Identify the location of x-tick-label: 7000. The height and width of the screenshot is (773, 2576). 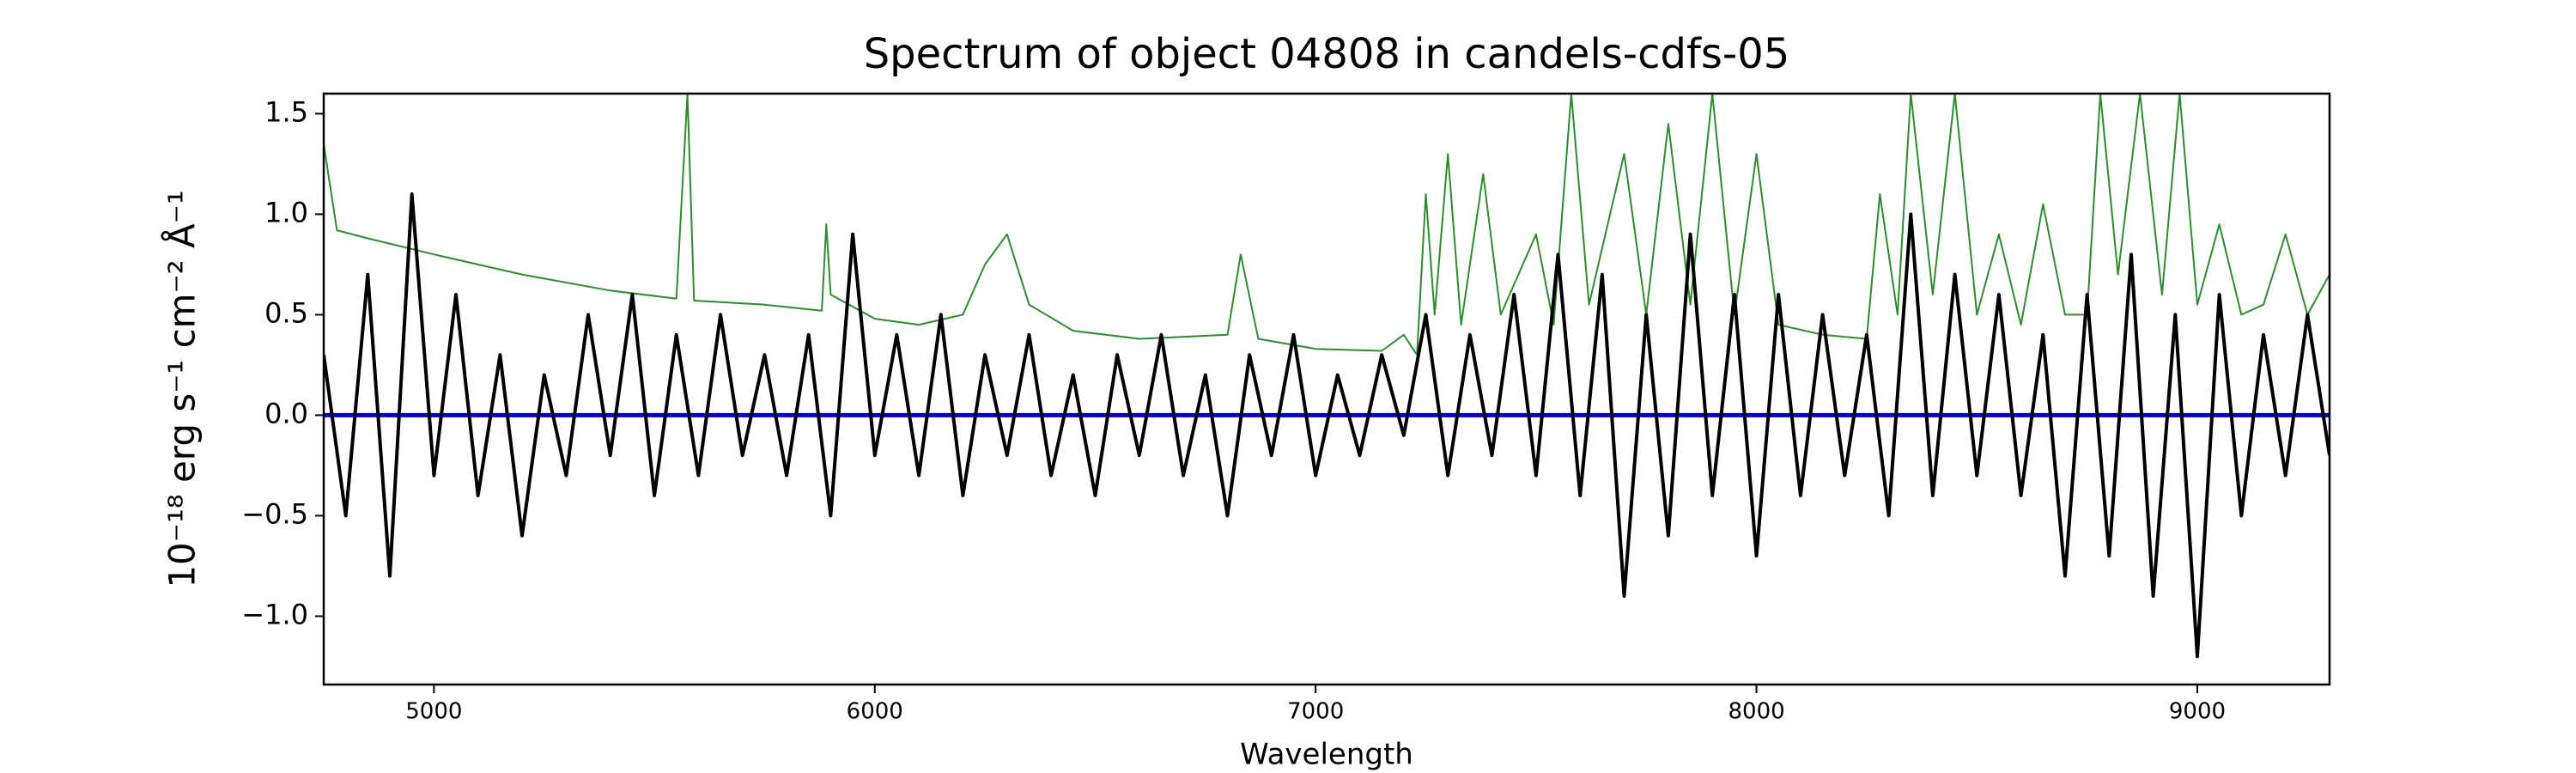
(1316, 712).